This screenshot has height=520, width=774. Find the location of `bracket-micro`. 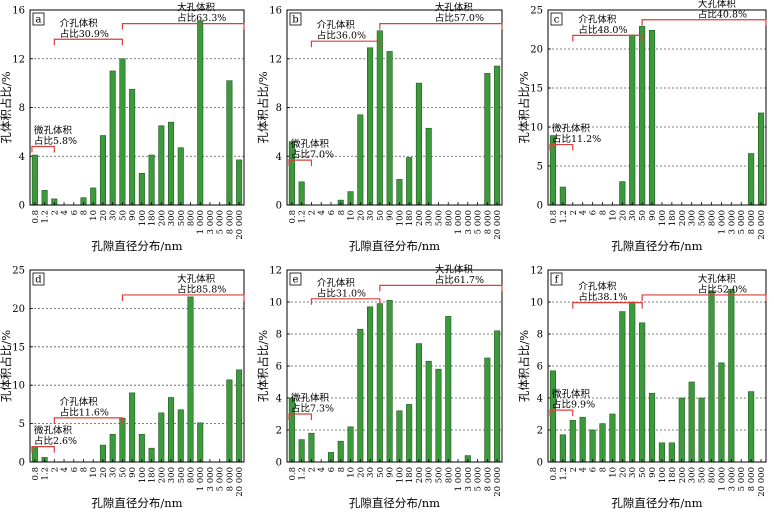

bracket-micro is located at coordinates (300, 163).